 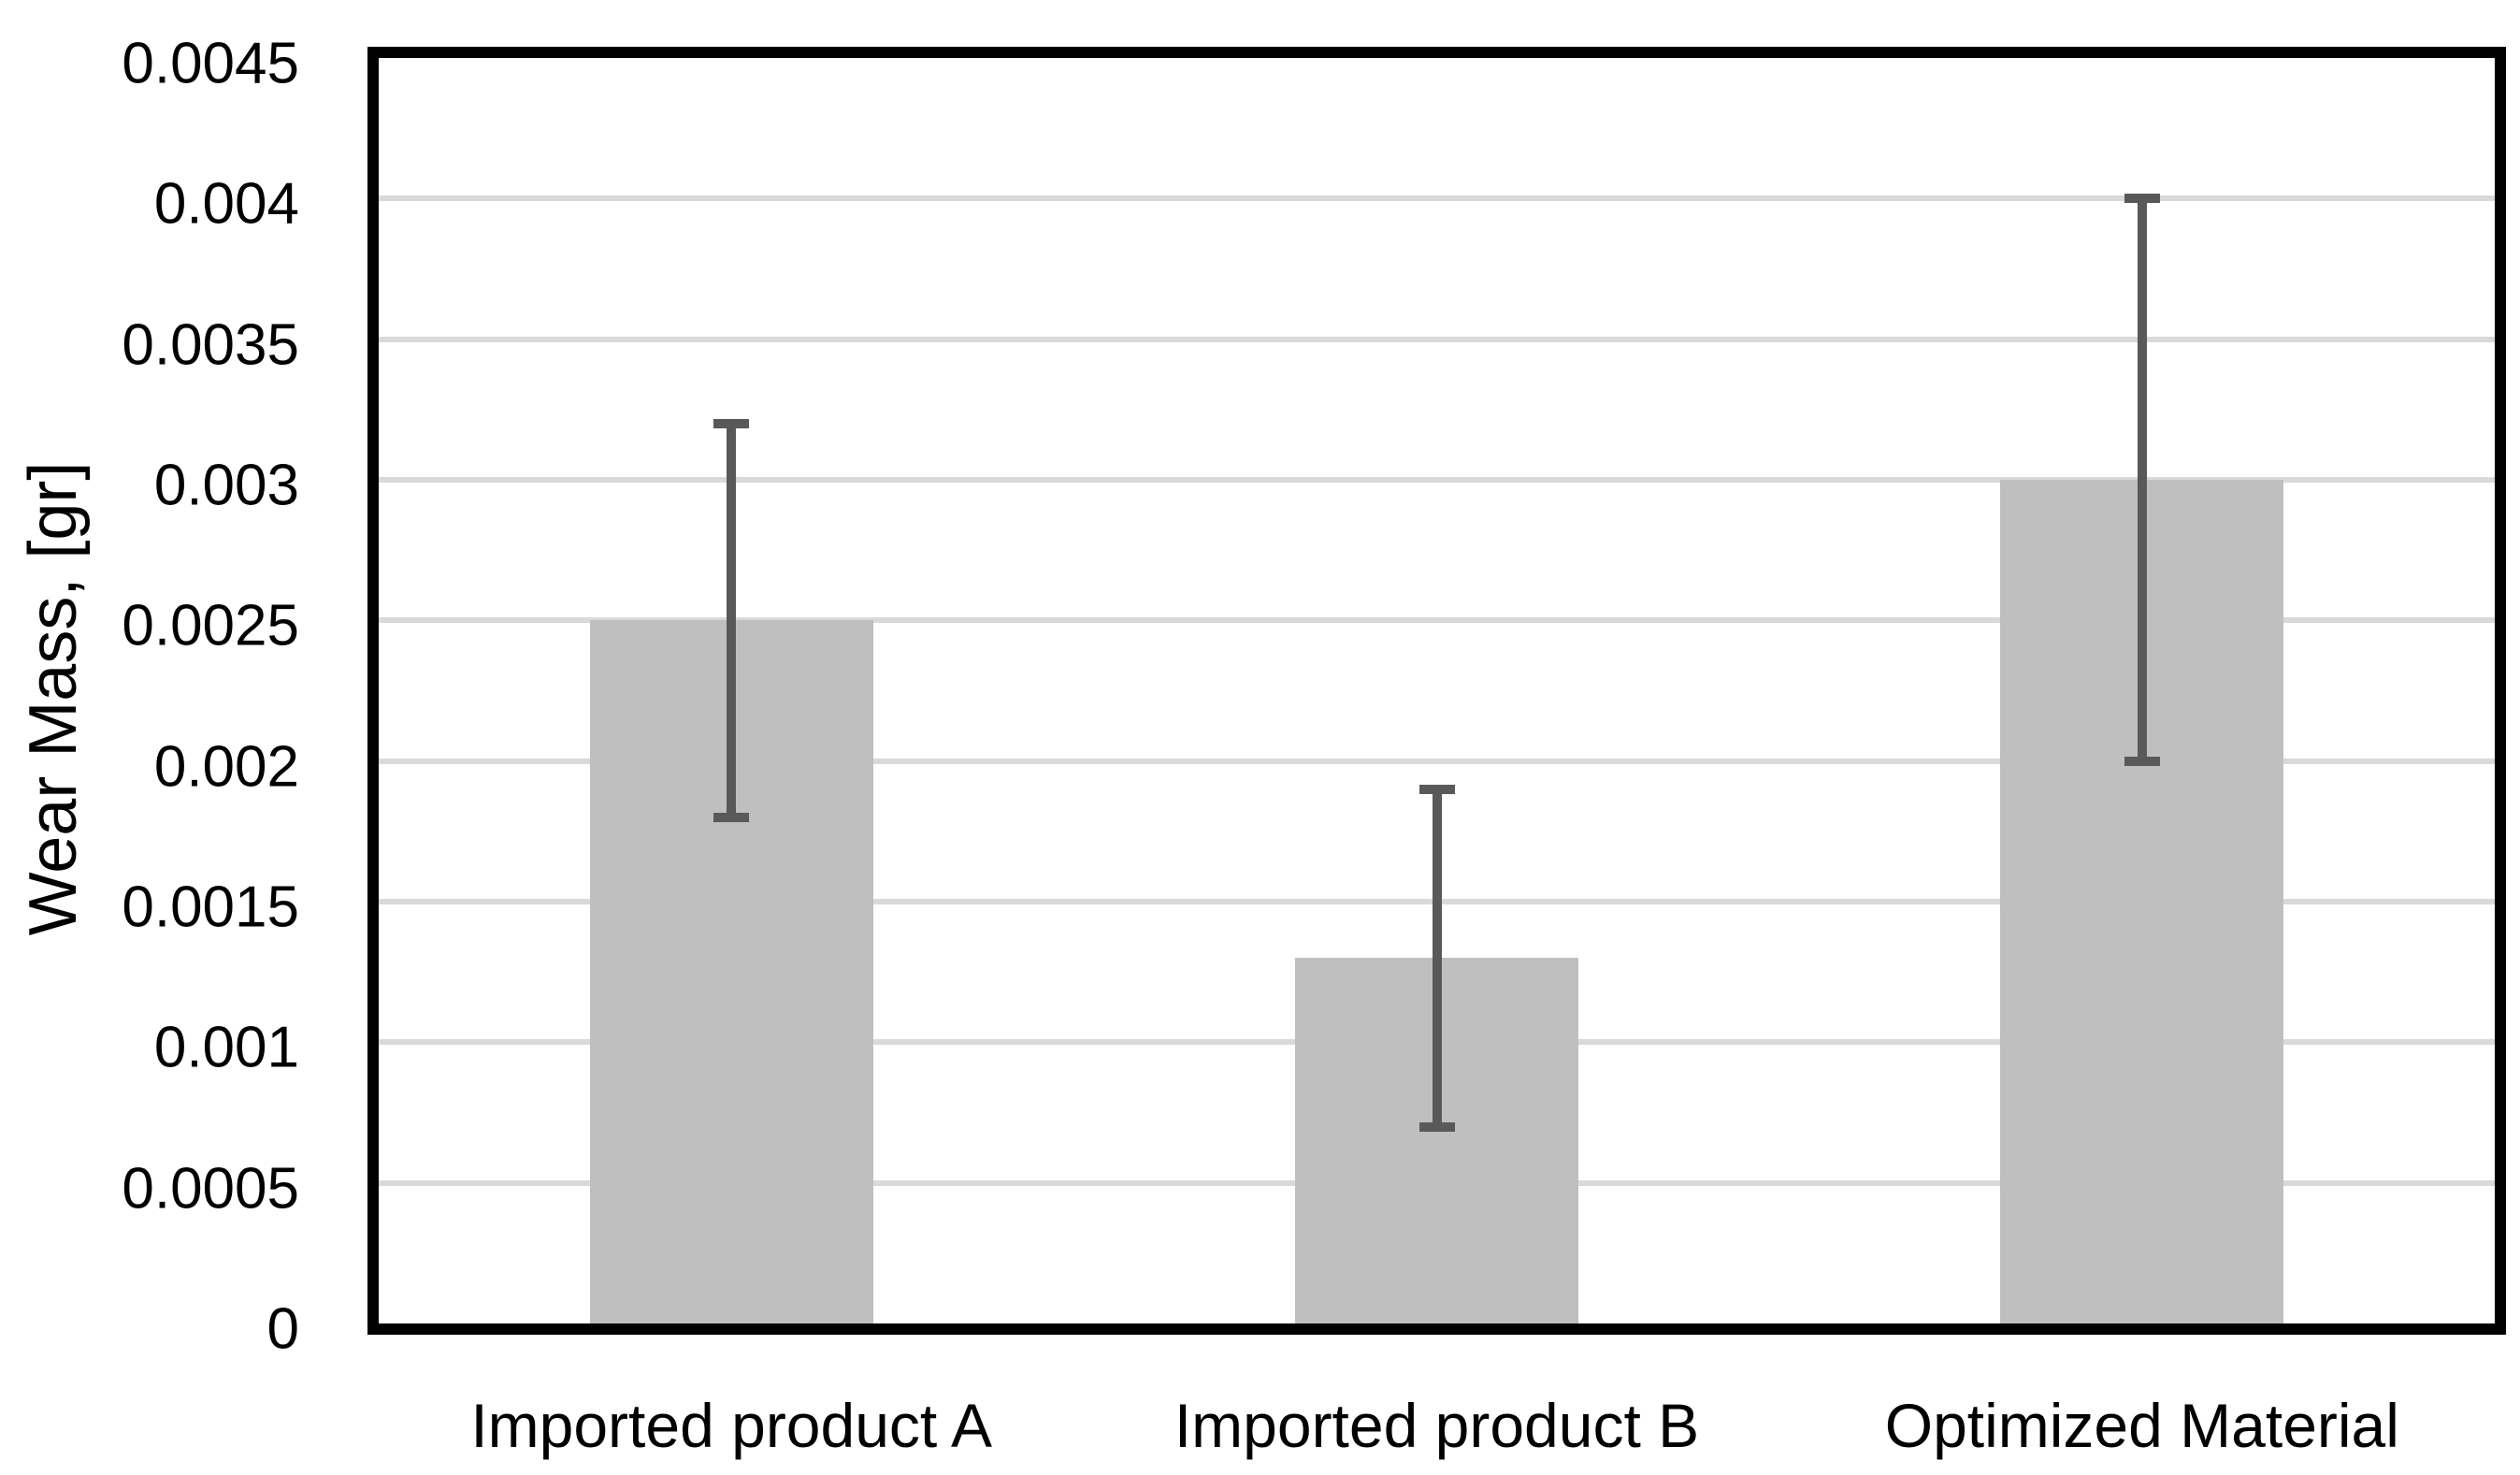 What do you see at coordinates (210, 908) in the screenshot?
I see `y-tick-label: 0.0015` at bounding box center [210, 908].